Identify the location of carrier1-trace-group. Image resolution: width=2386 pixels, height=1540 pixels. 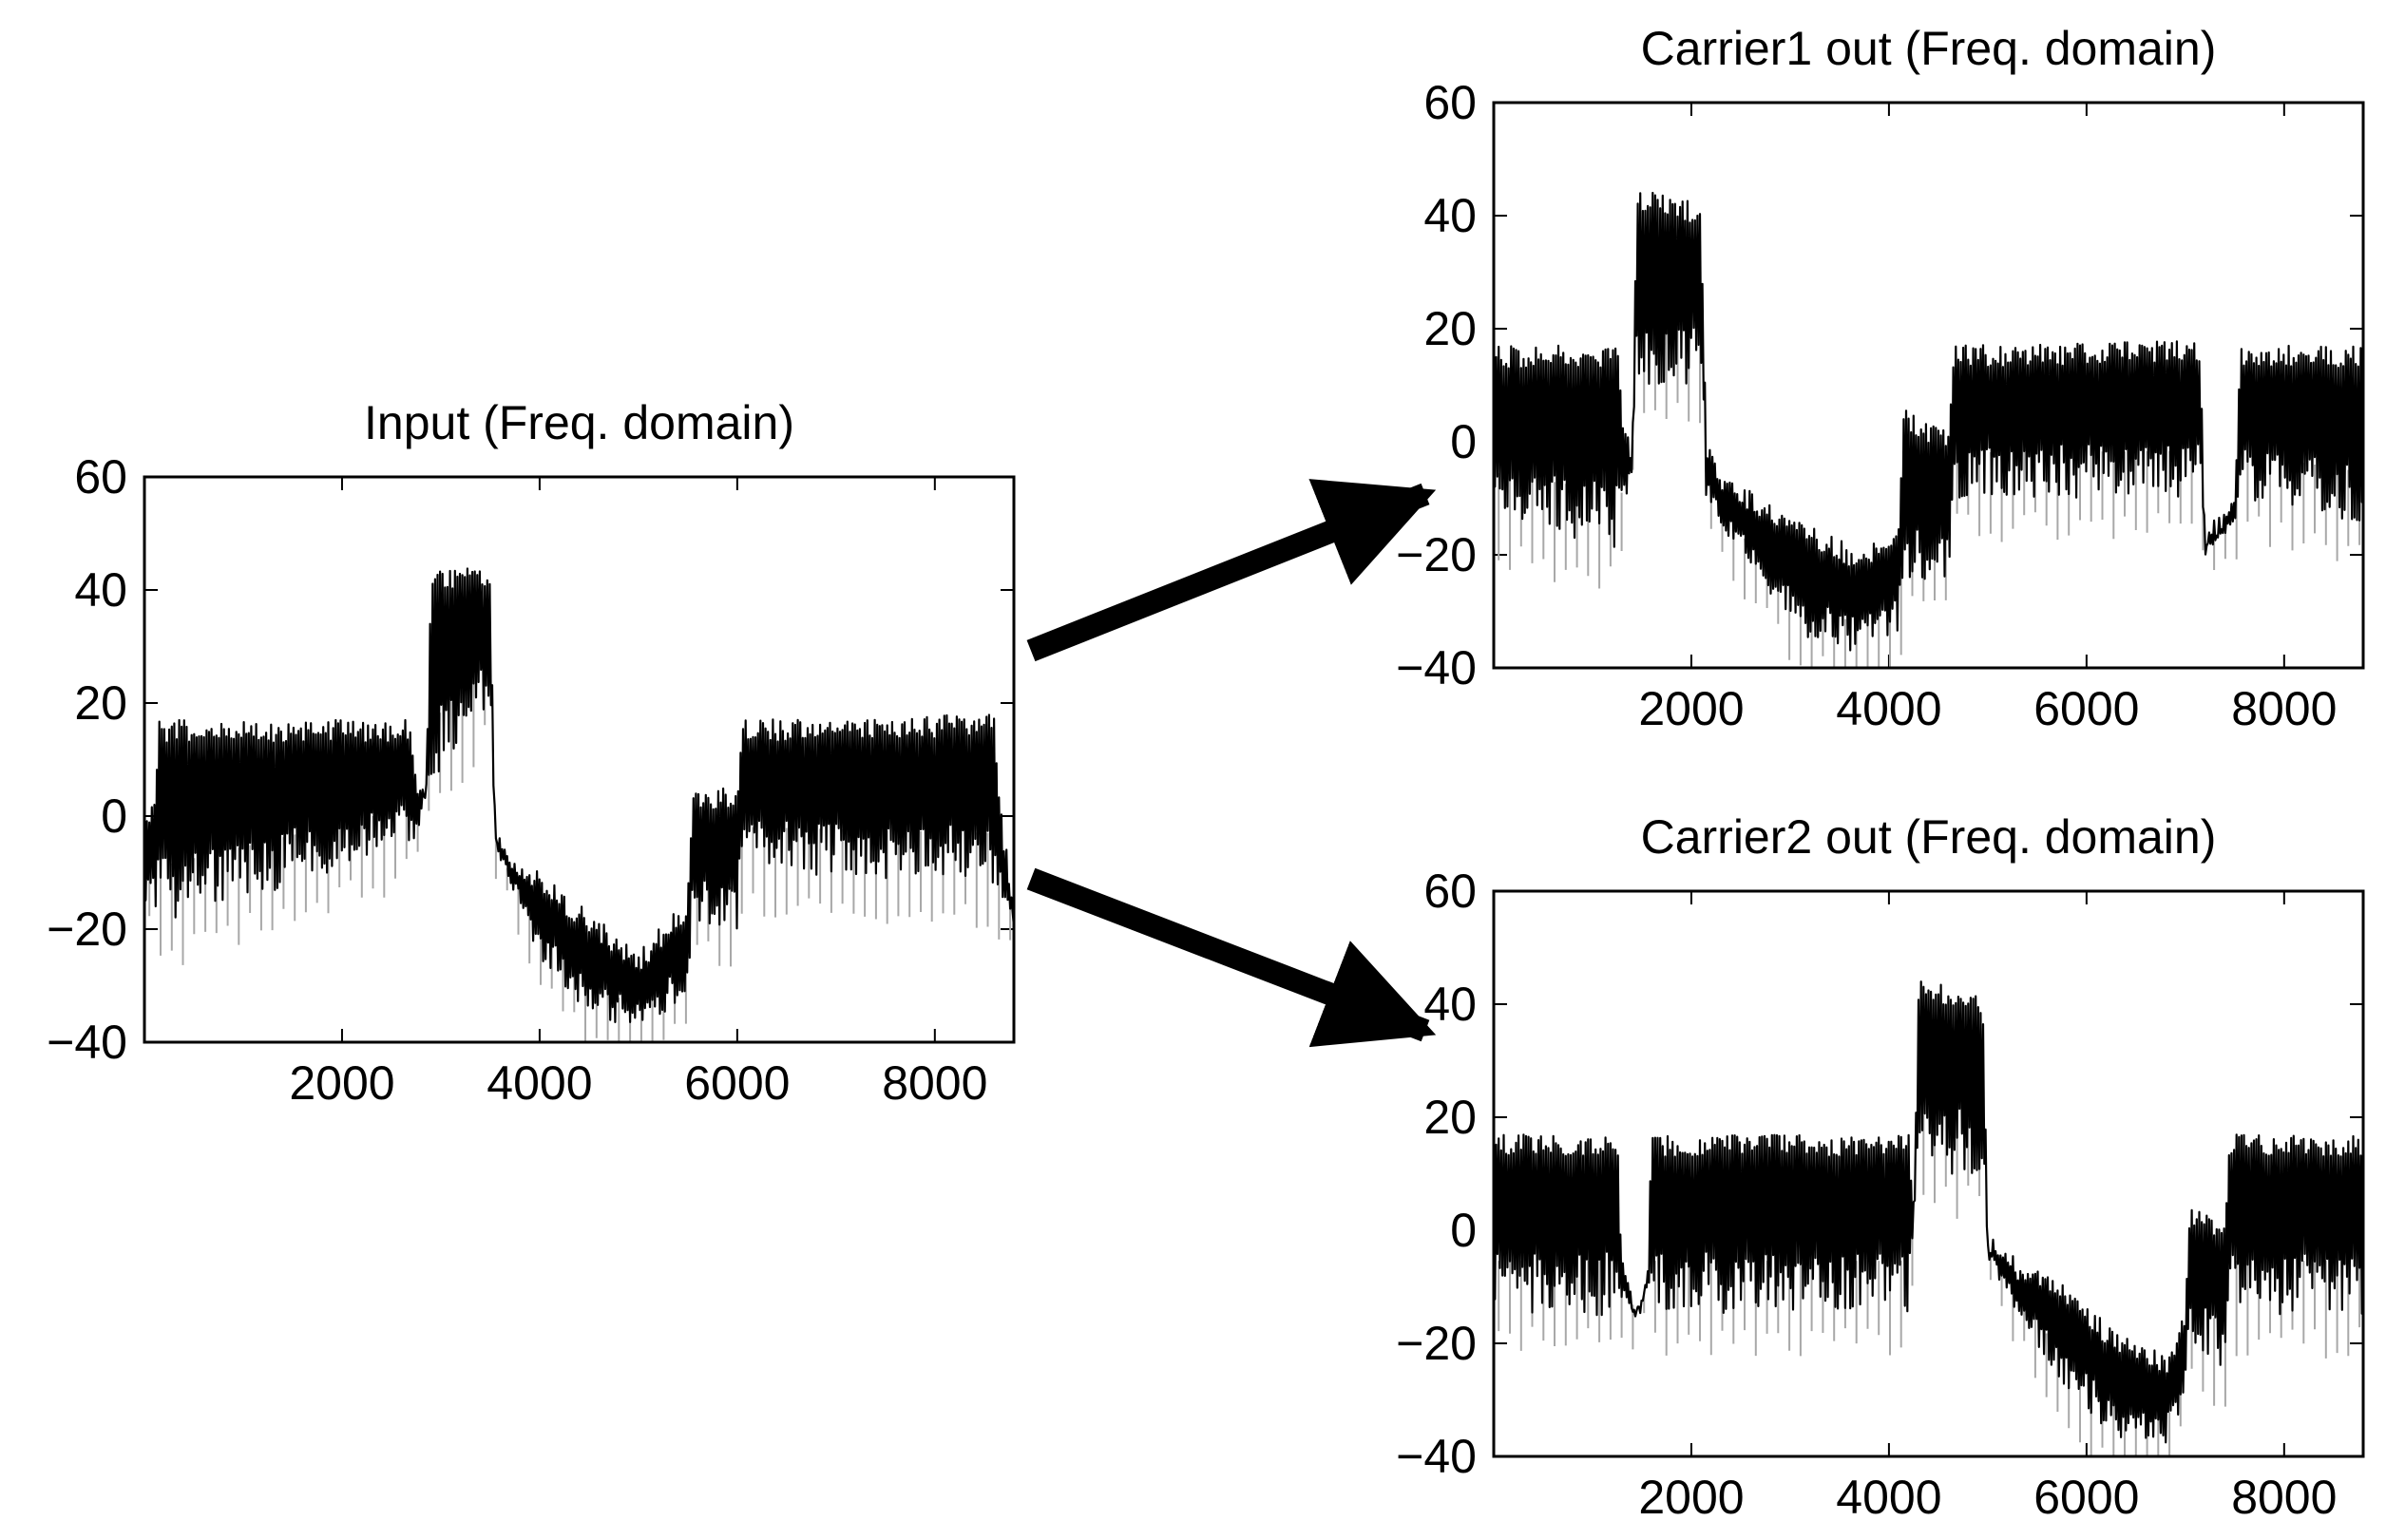
(1928, 429).